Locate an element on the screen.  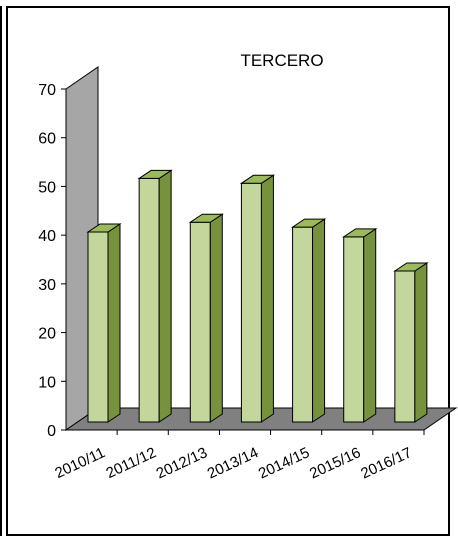
x-category-label: 2010/11 is located at coordinates (79, 463).